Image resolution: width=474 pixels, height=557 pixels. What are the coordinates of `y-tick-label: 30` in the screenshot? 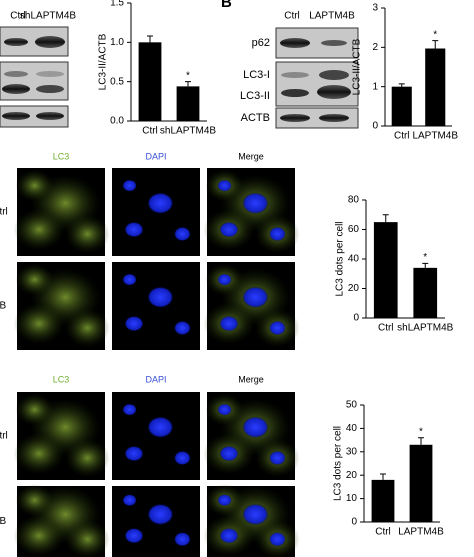 It's located at (352, 451).